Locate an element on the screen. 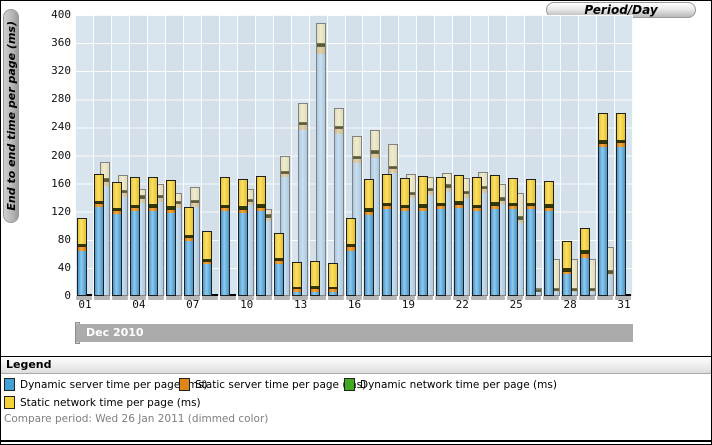  x-label-31: 31 is located at coordinates (624, 304).